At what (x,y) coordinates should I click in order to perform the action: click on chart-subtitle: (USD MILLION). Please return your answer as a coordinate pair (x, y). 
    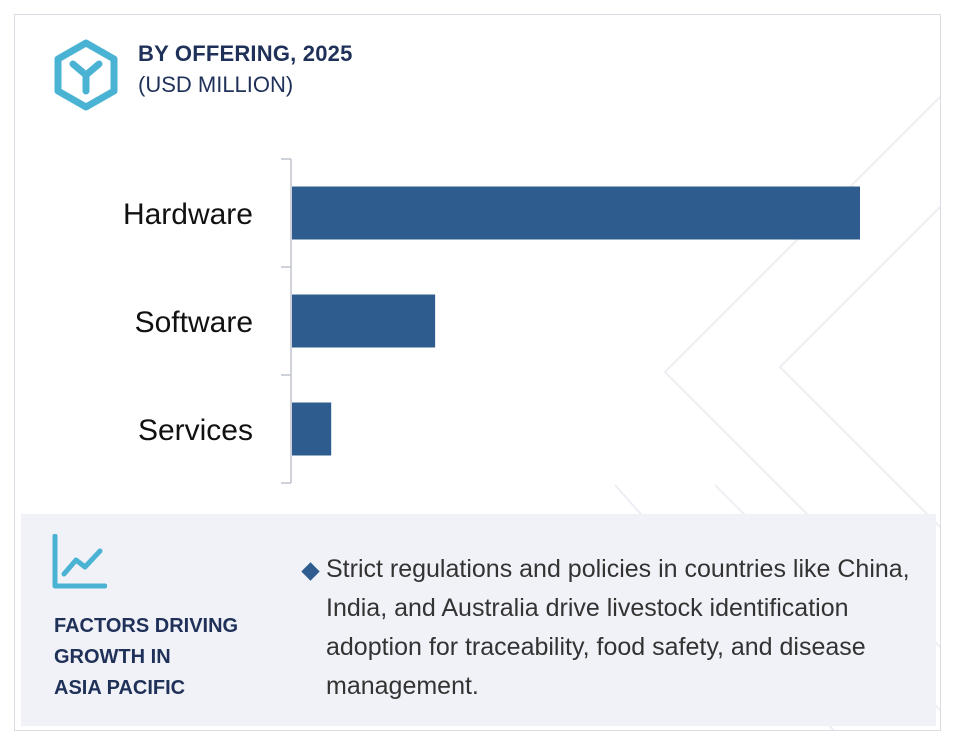
    Looking at the image, I should click on (216, 84).